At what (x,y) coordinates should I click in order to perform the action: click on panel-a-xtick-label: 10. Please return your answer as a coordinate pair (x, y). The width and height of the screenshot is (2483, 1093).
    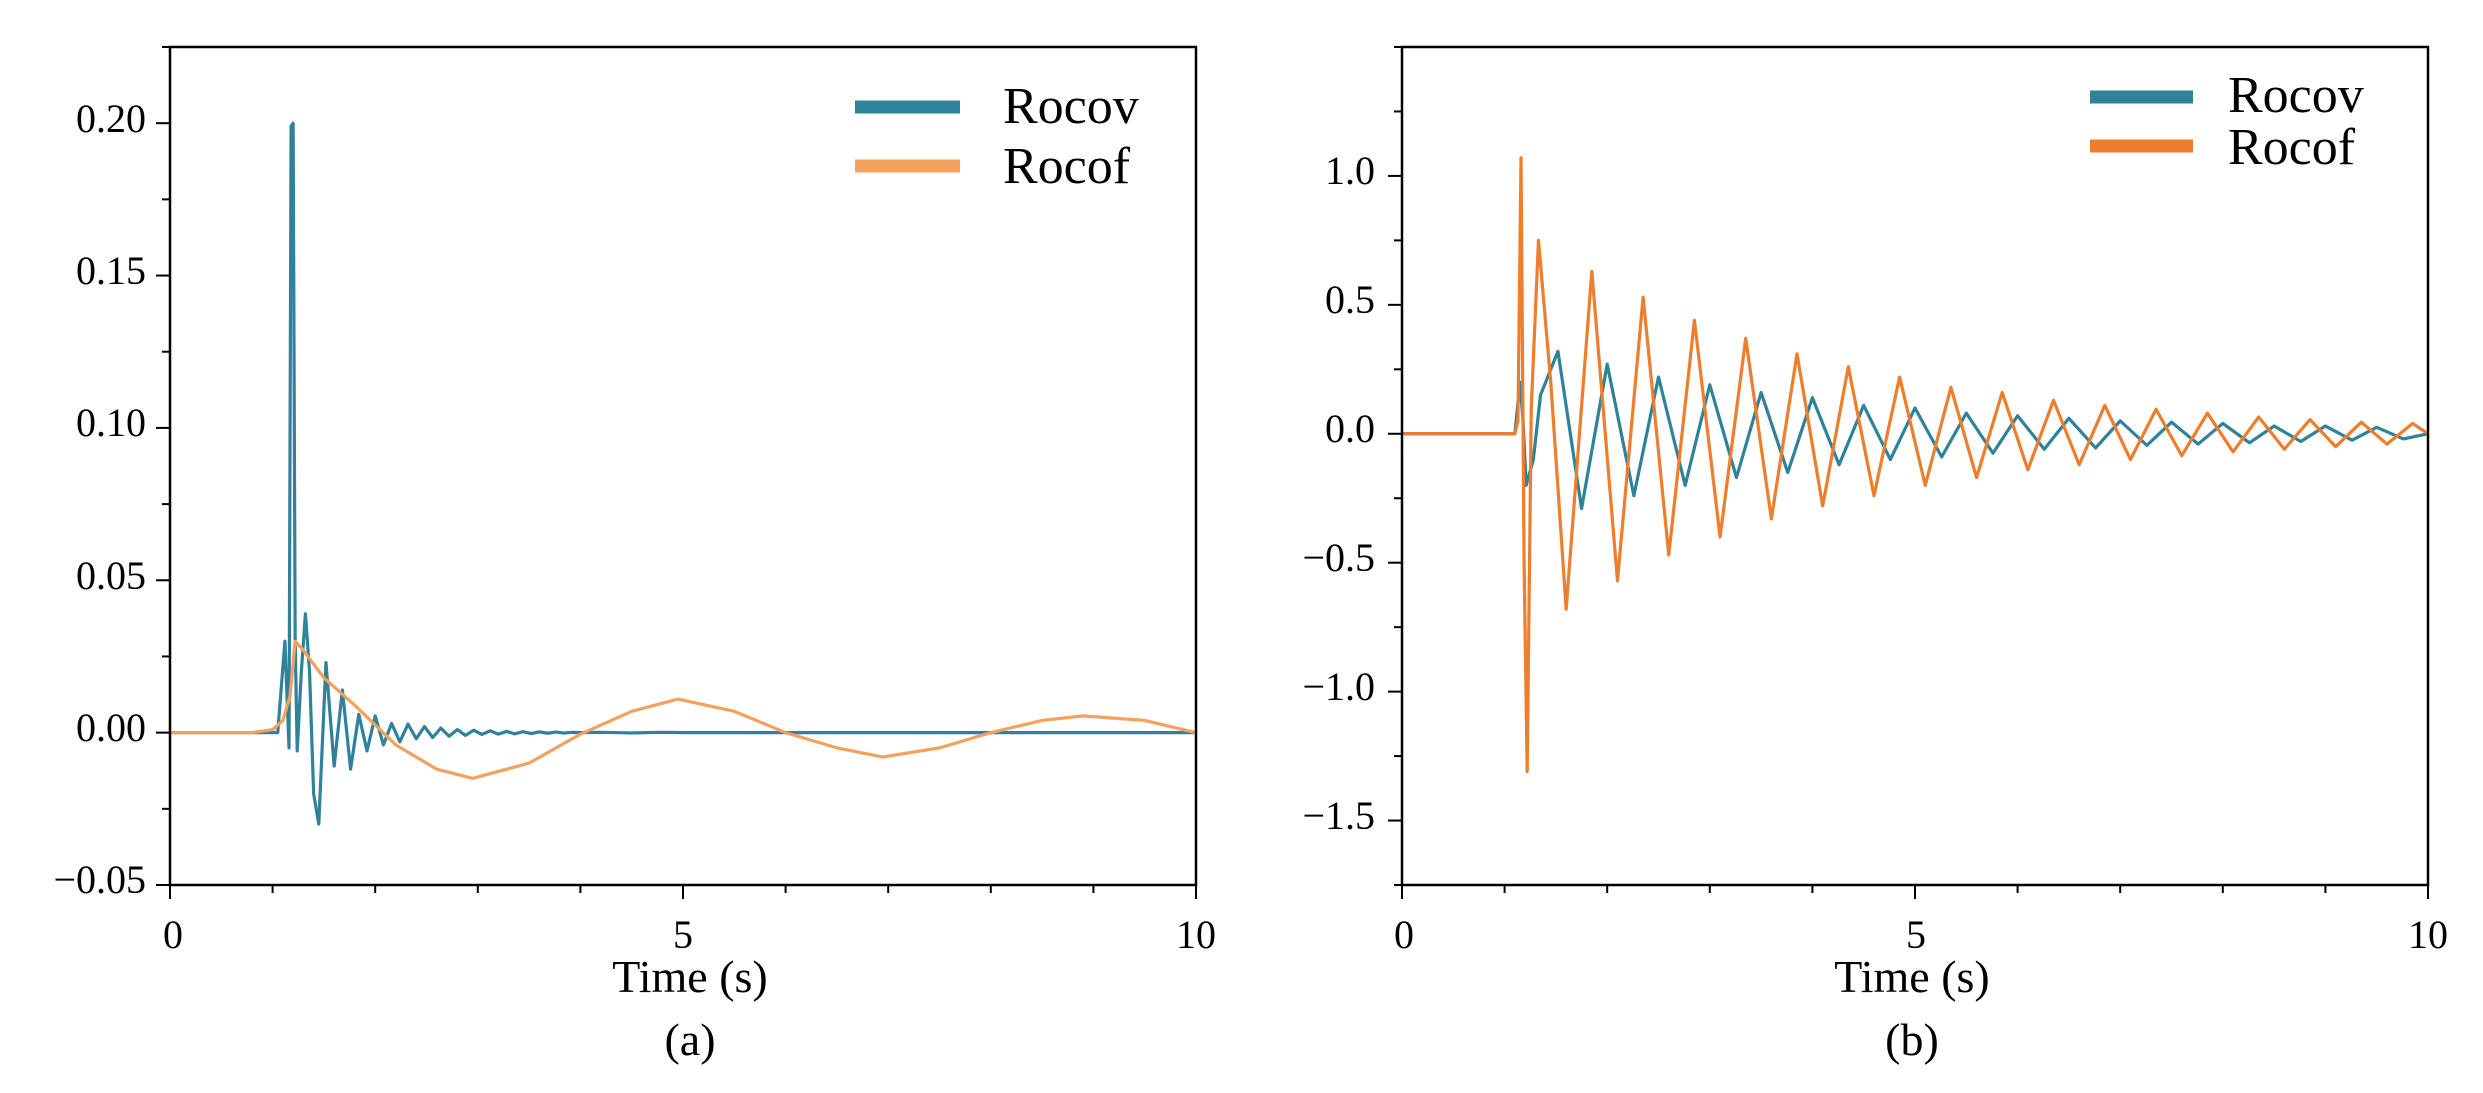
    Looking at the image, I should click on (1196, 934).